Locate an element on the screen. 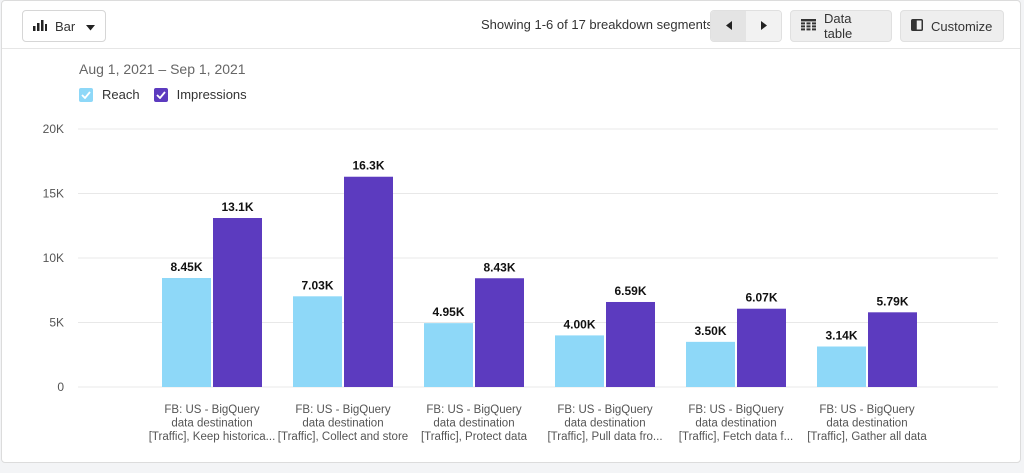  panel-icon is located at coordinates (917, 26).